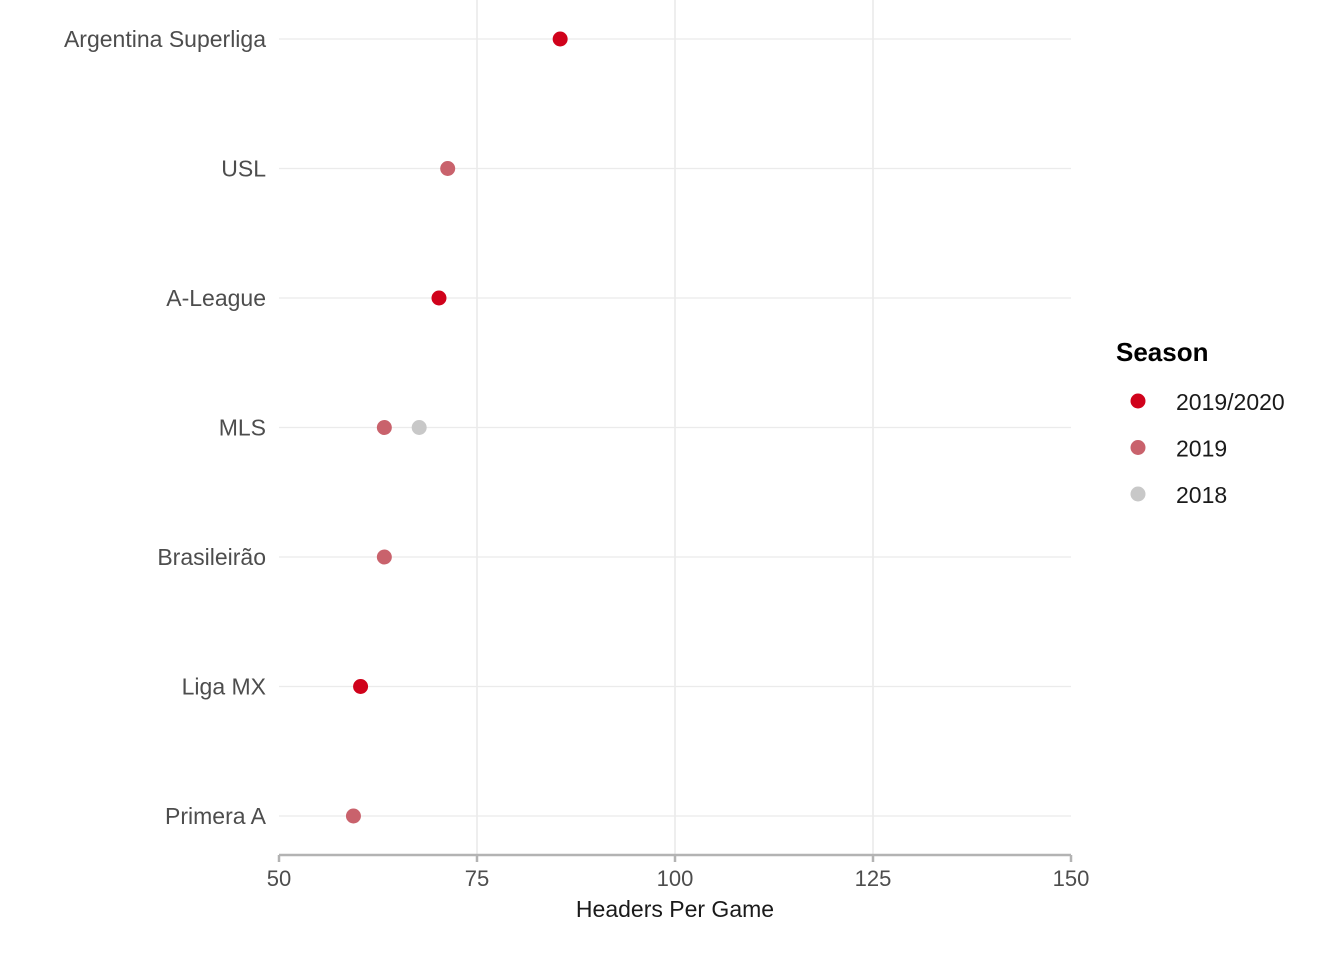 This screenshot has height=960, width=1344. Describe the element at coordinates (216, 816) in the screenshot. I see `category-label: Primera A` at that location.